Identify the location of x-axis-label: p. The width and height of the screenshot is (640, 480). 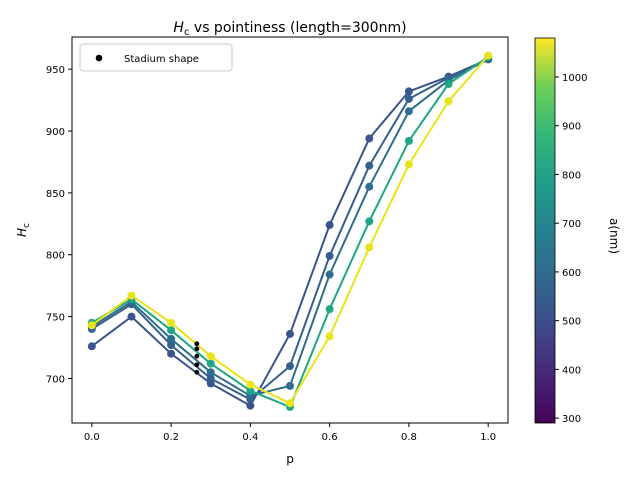
(290, 459).